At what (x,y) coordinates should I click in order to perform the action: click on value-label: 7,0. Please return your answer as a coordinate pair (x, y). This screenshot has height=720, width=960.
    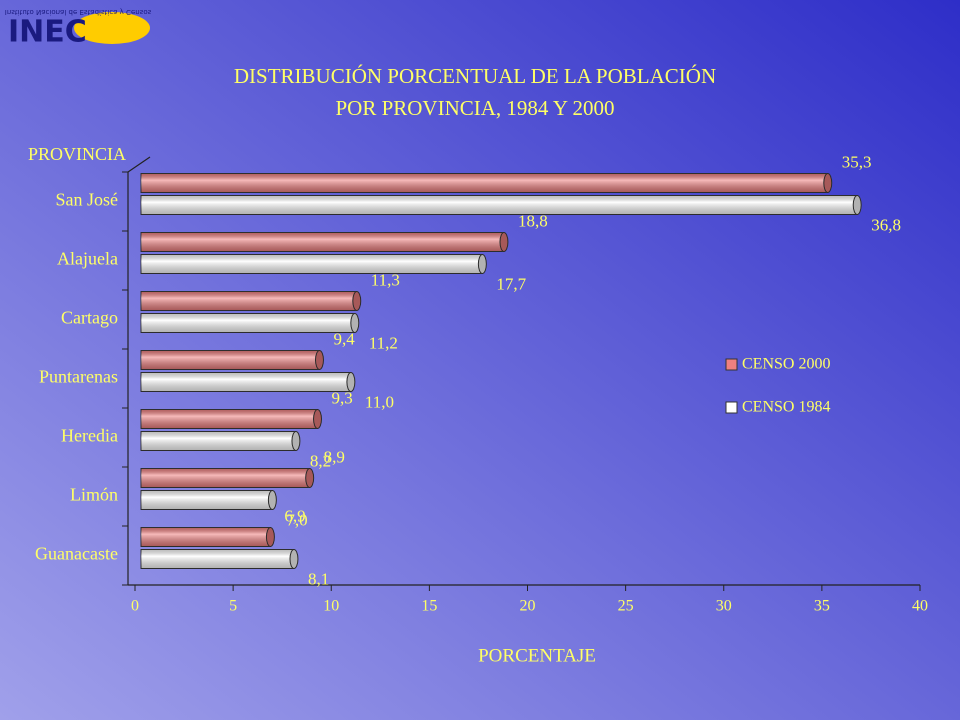
    Looking at the image, I should click on (296, 519).